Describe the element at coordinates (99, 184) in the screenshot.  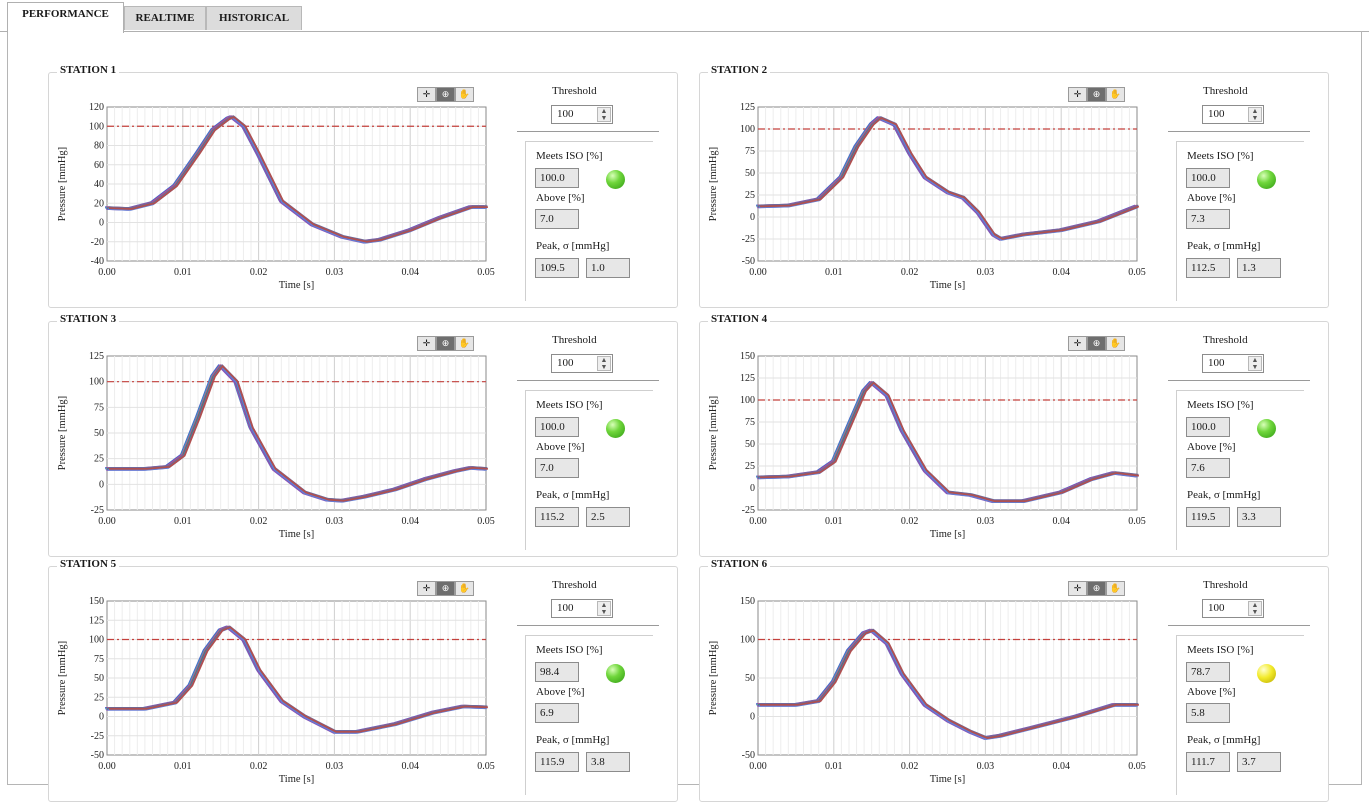
I see `y-tick-label: 40` at that location.